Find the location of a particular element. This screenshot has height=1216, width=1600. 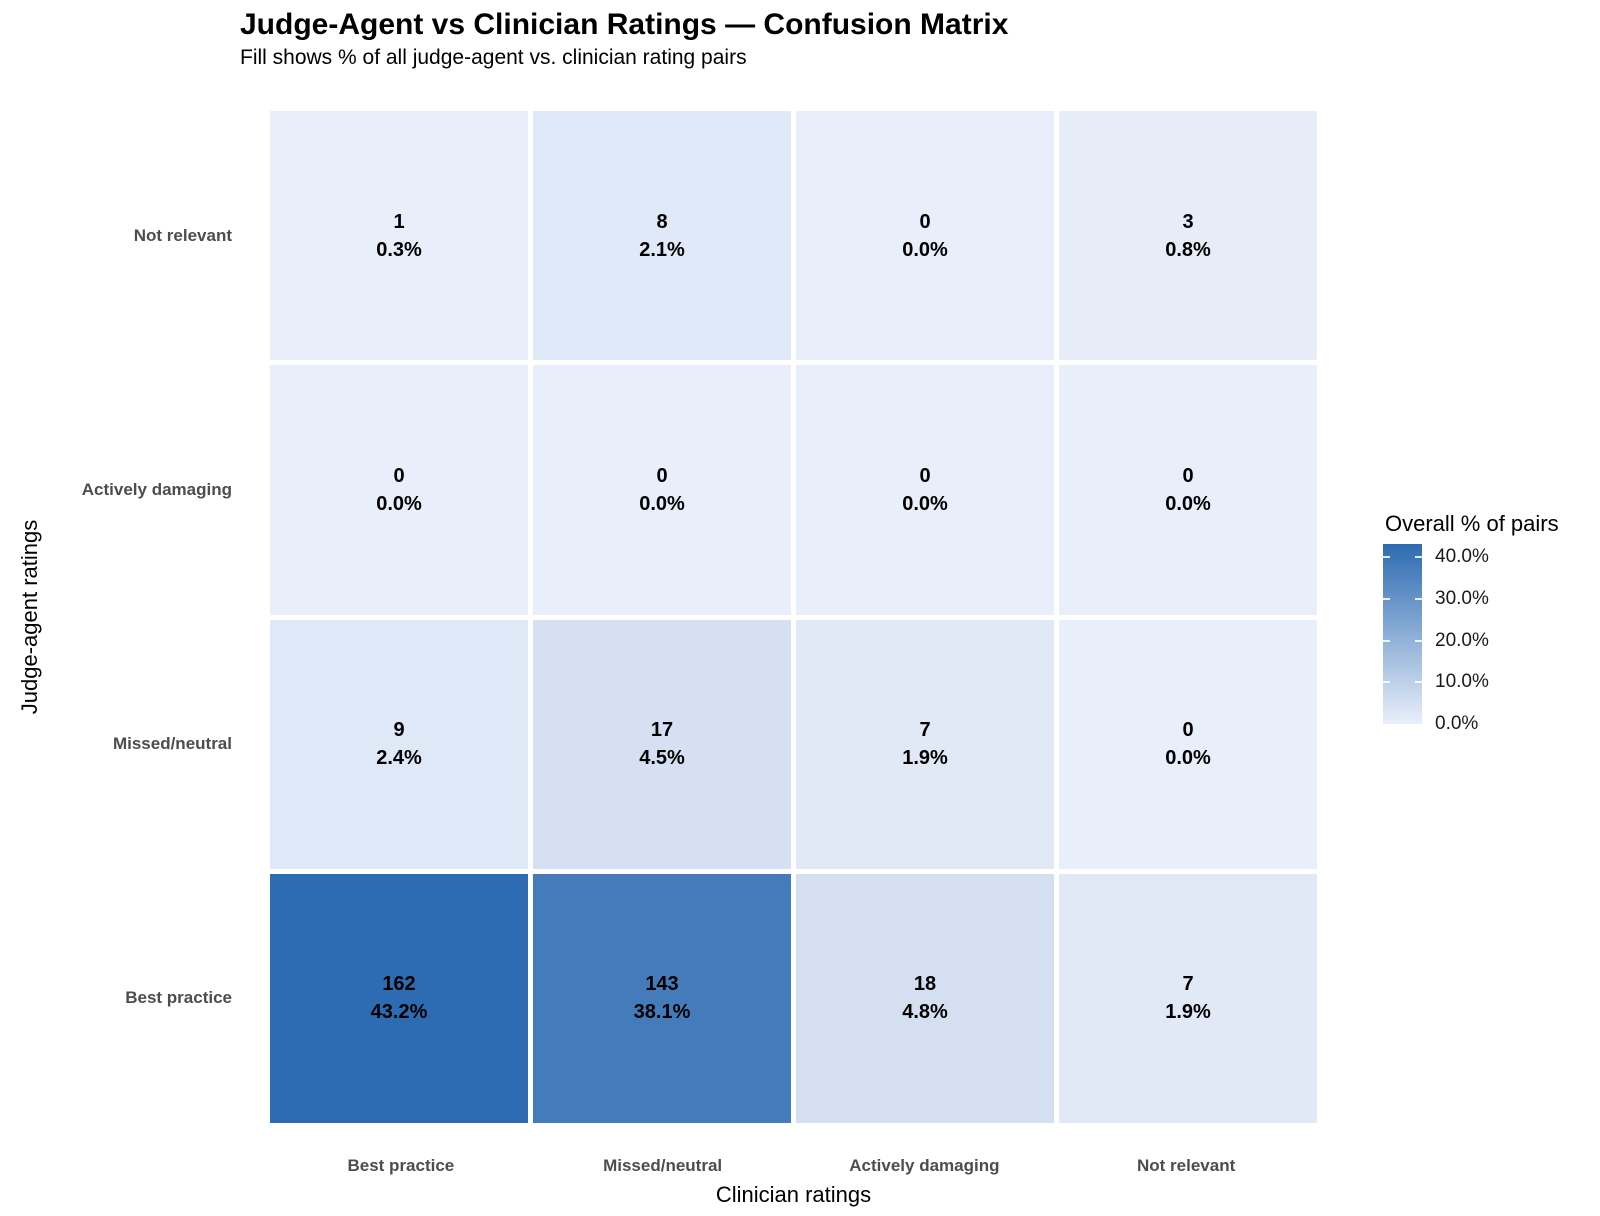

cell-count: 1 is located at coordinates (399, 221).